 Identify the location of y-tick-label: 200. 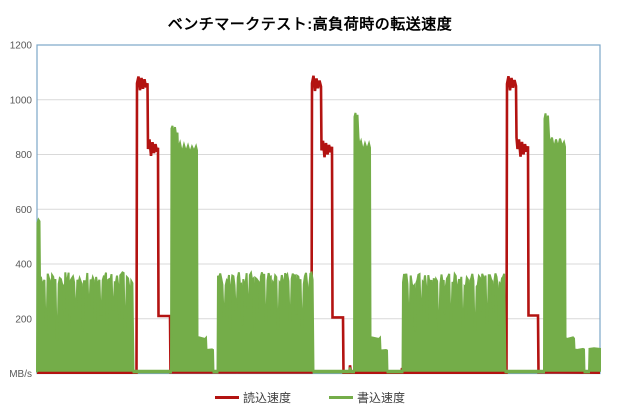
(23, 319).